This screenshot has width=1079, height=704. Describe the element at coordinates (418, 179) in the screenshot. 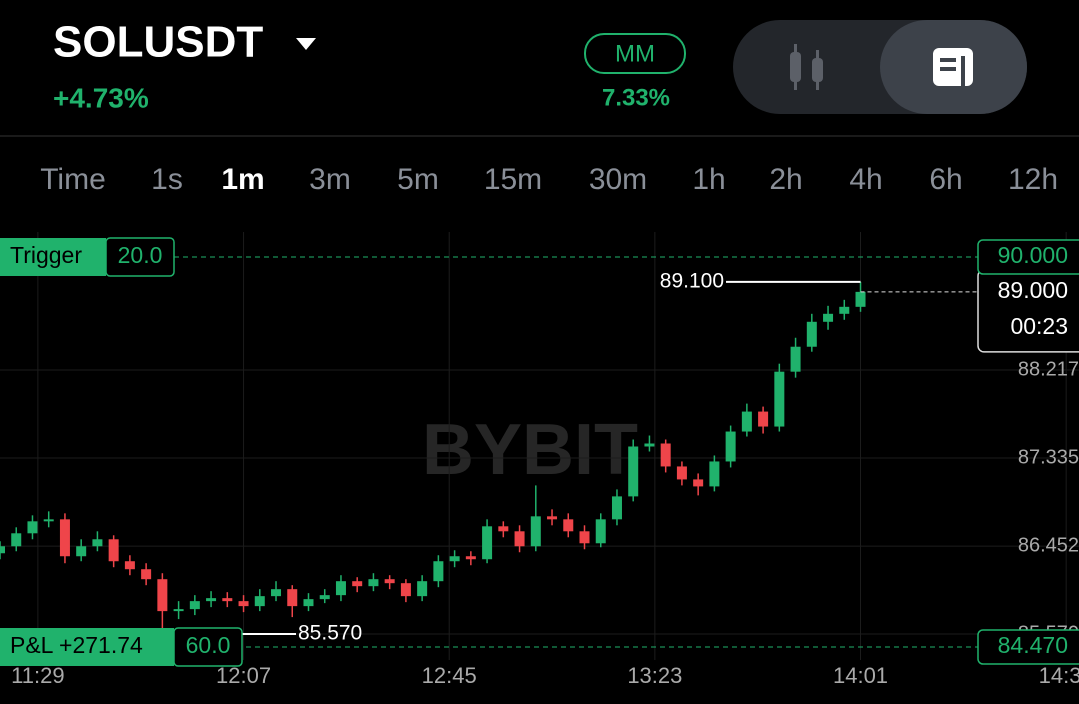

I see `timeframe: 5m` at that location.